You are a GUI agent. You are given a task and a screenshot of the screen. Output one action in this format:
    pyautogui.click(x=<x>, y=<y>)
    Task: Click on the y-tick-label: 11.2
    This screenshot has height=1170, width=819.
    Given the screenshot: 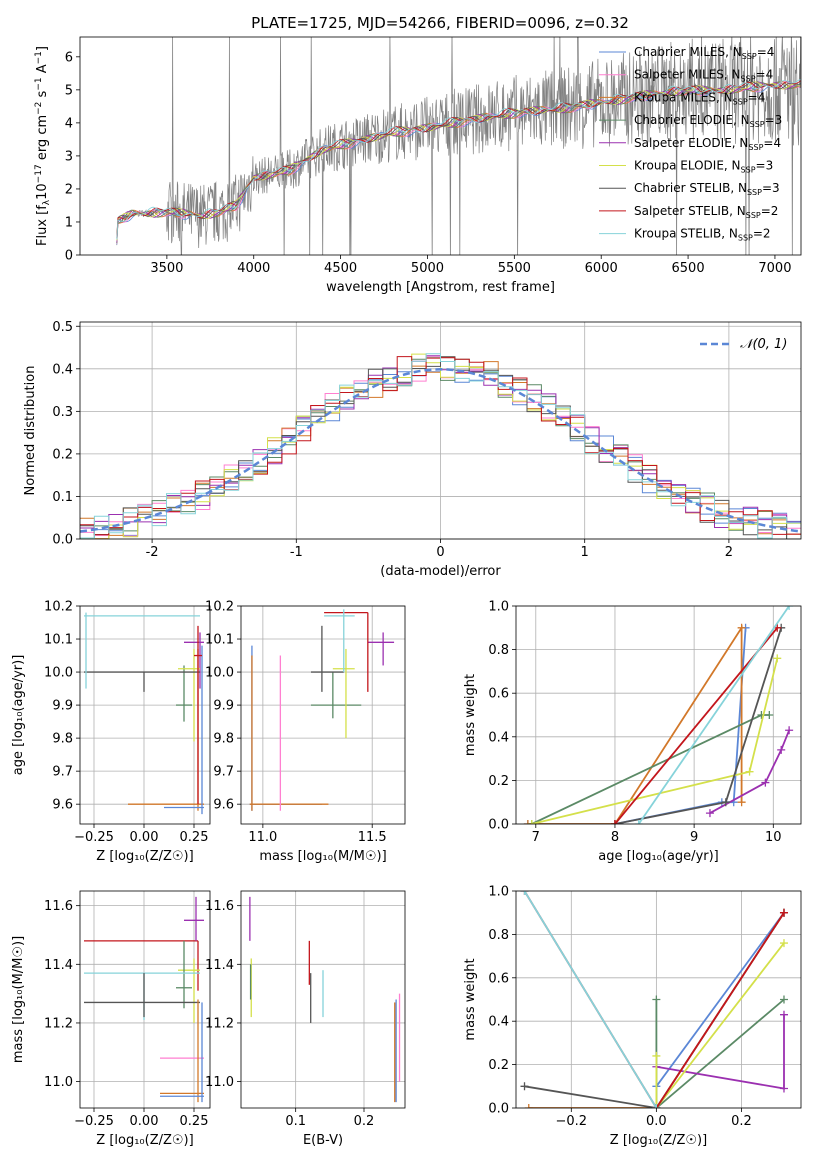 What is the action you would take?
    pyautogui.click(x=58, y=1023)
    